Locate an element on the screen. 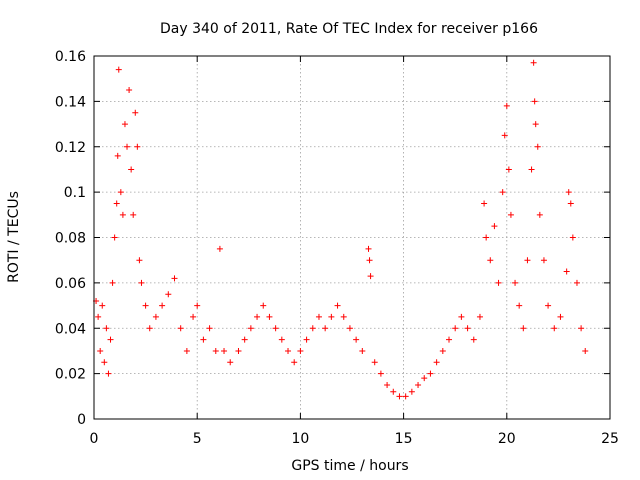 The width and height of the screenshot is (640, 480). y-tick-label: 0.06 is located at coordinates (70, 284).